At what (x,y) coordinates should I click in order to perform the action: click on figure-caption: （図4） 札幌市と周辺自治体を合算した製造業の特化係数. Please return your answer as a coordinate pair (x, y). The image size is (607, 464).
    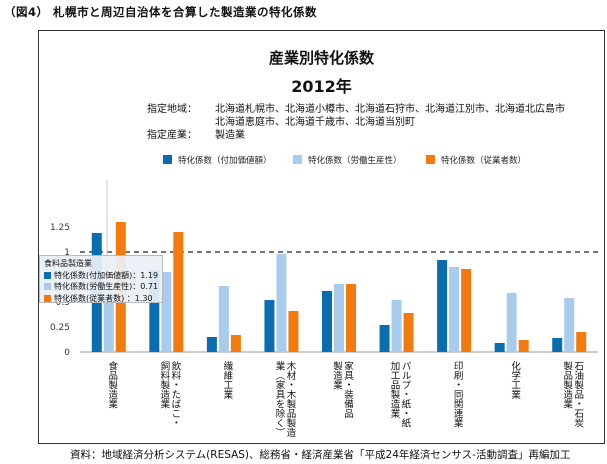
    Looking at the image, I should click on (161, 12).